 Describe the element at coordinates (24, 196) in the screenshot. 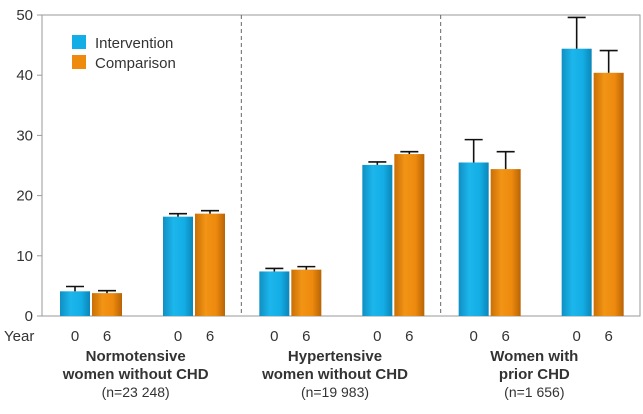

I see `y-tick-label: 20` at that location.